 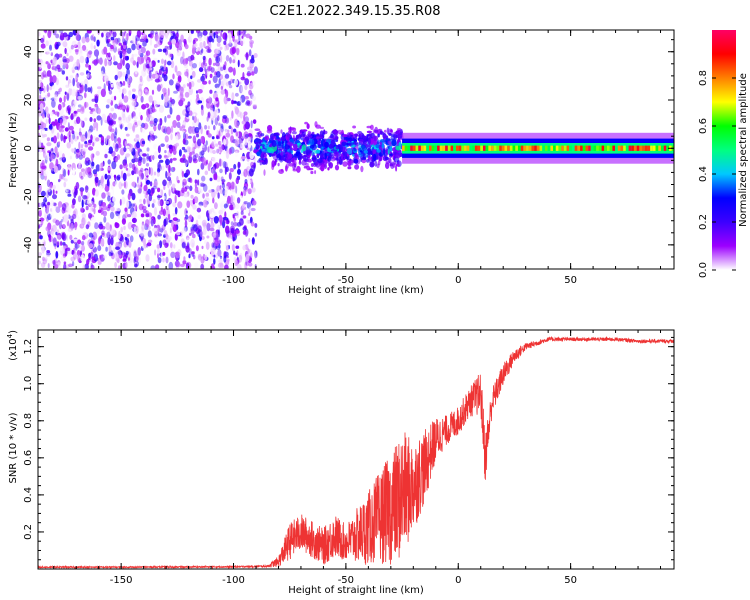 I want to click on y-tick-label: 0.4, so click(x=28, y=495).